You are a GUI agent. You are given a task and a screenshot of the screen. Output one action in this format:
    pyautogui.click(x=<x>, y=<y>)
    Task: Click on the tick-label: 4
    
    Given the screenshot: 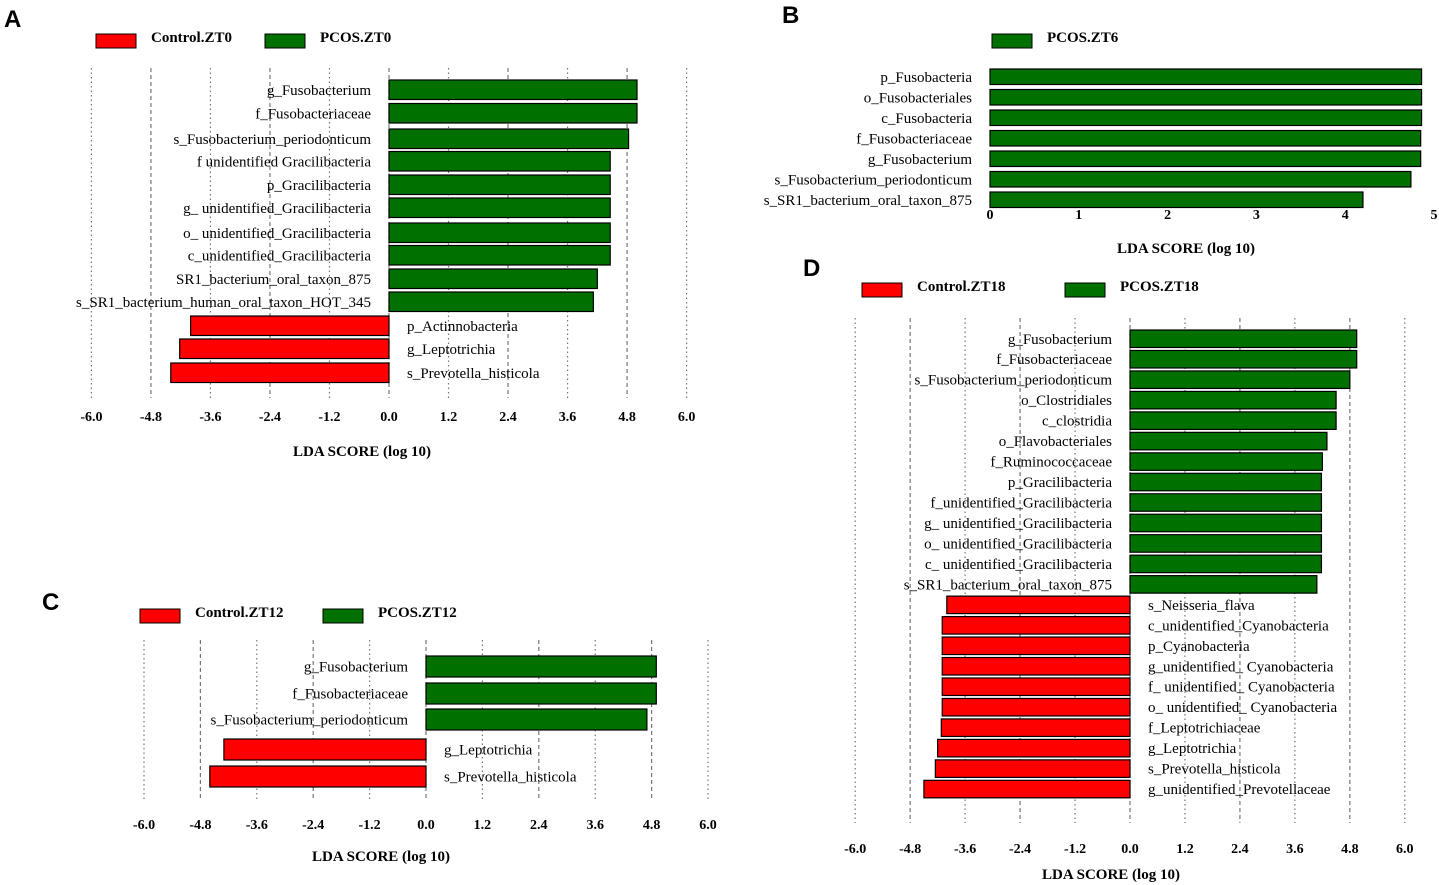 What is the action you would take?
    pyautogui.click(x=1345, y=215)
    